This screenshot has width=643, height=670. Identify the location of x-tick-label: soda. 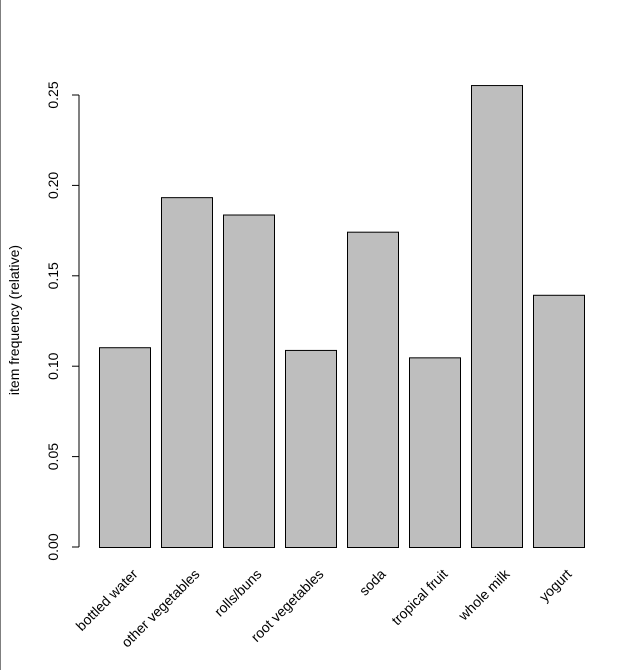
(372, 582).